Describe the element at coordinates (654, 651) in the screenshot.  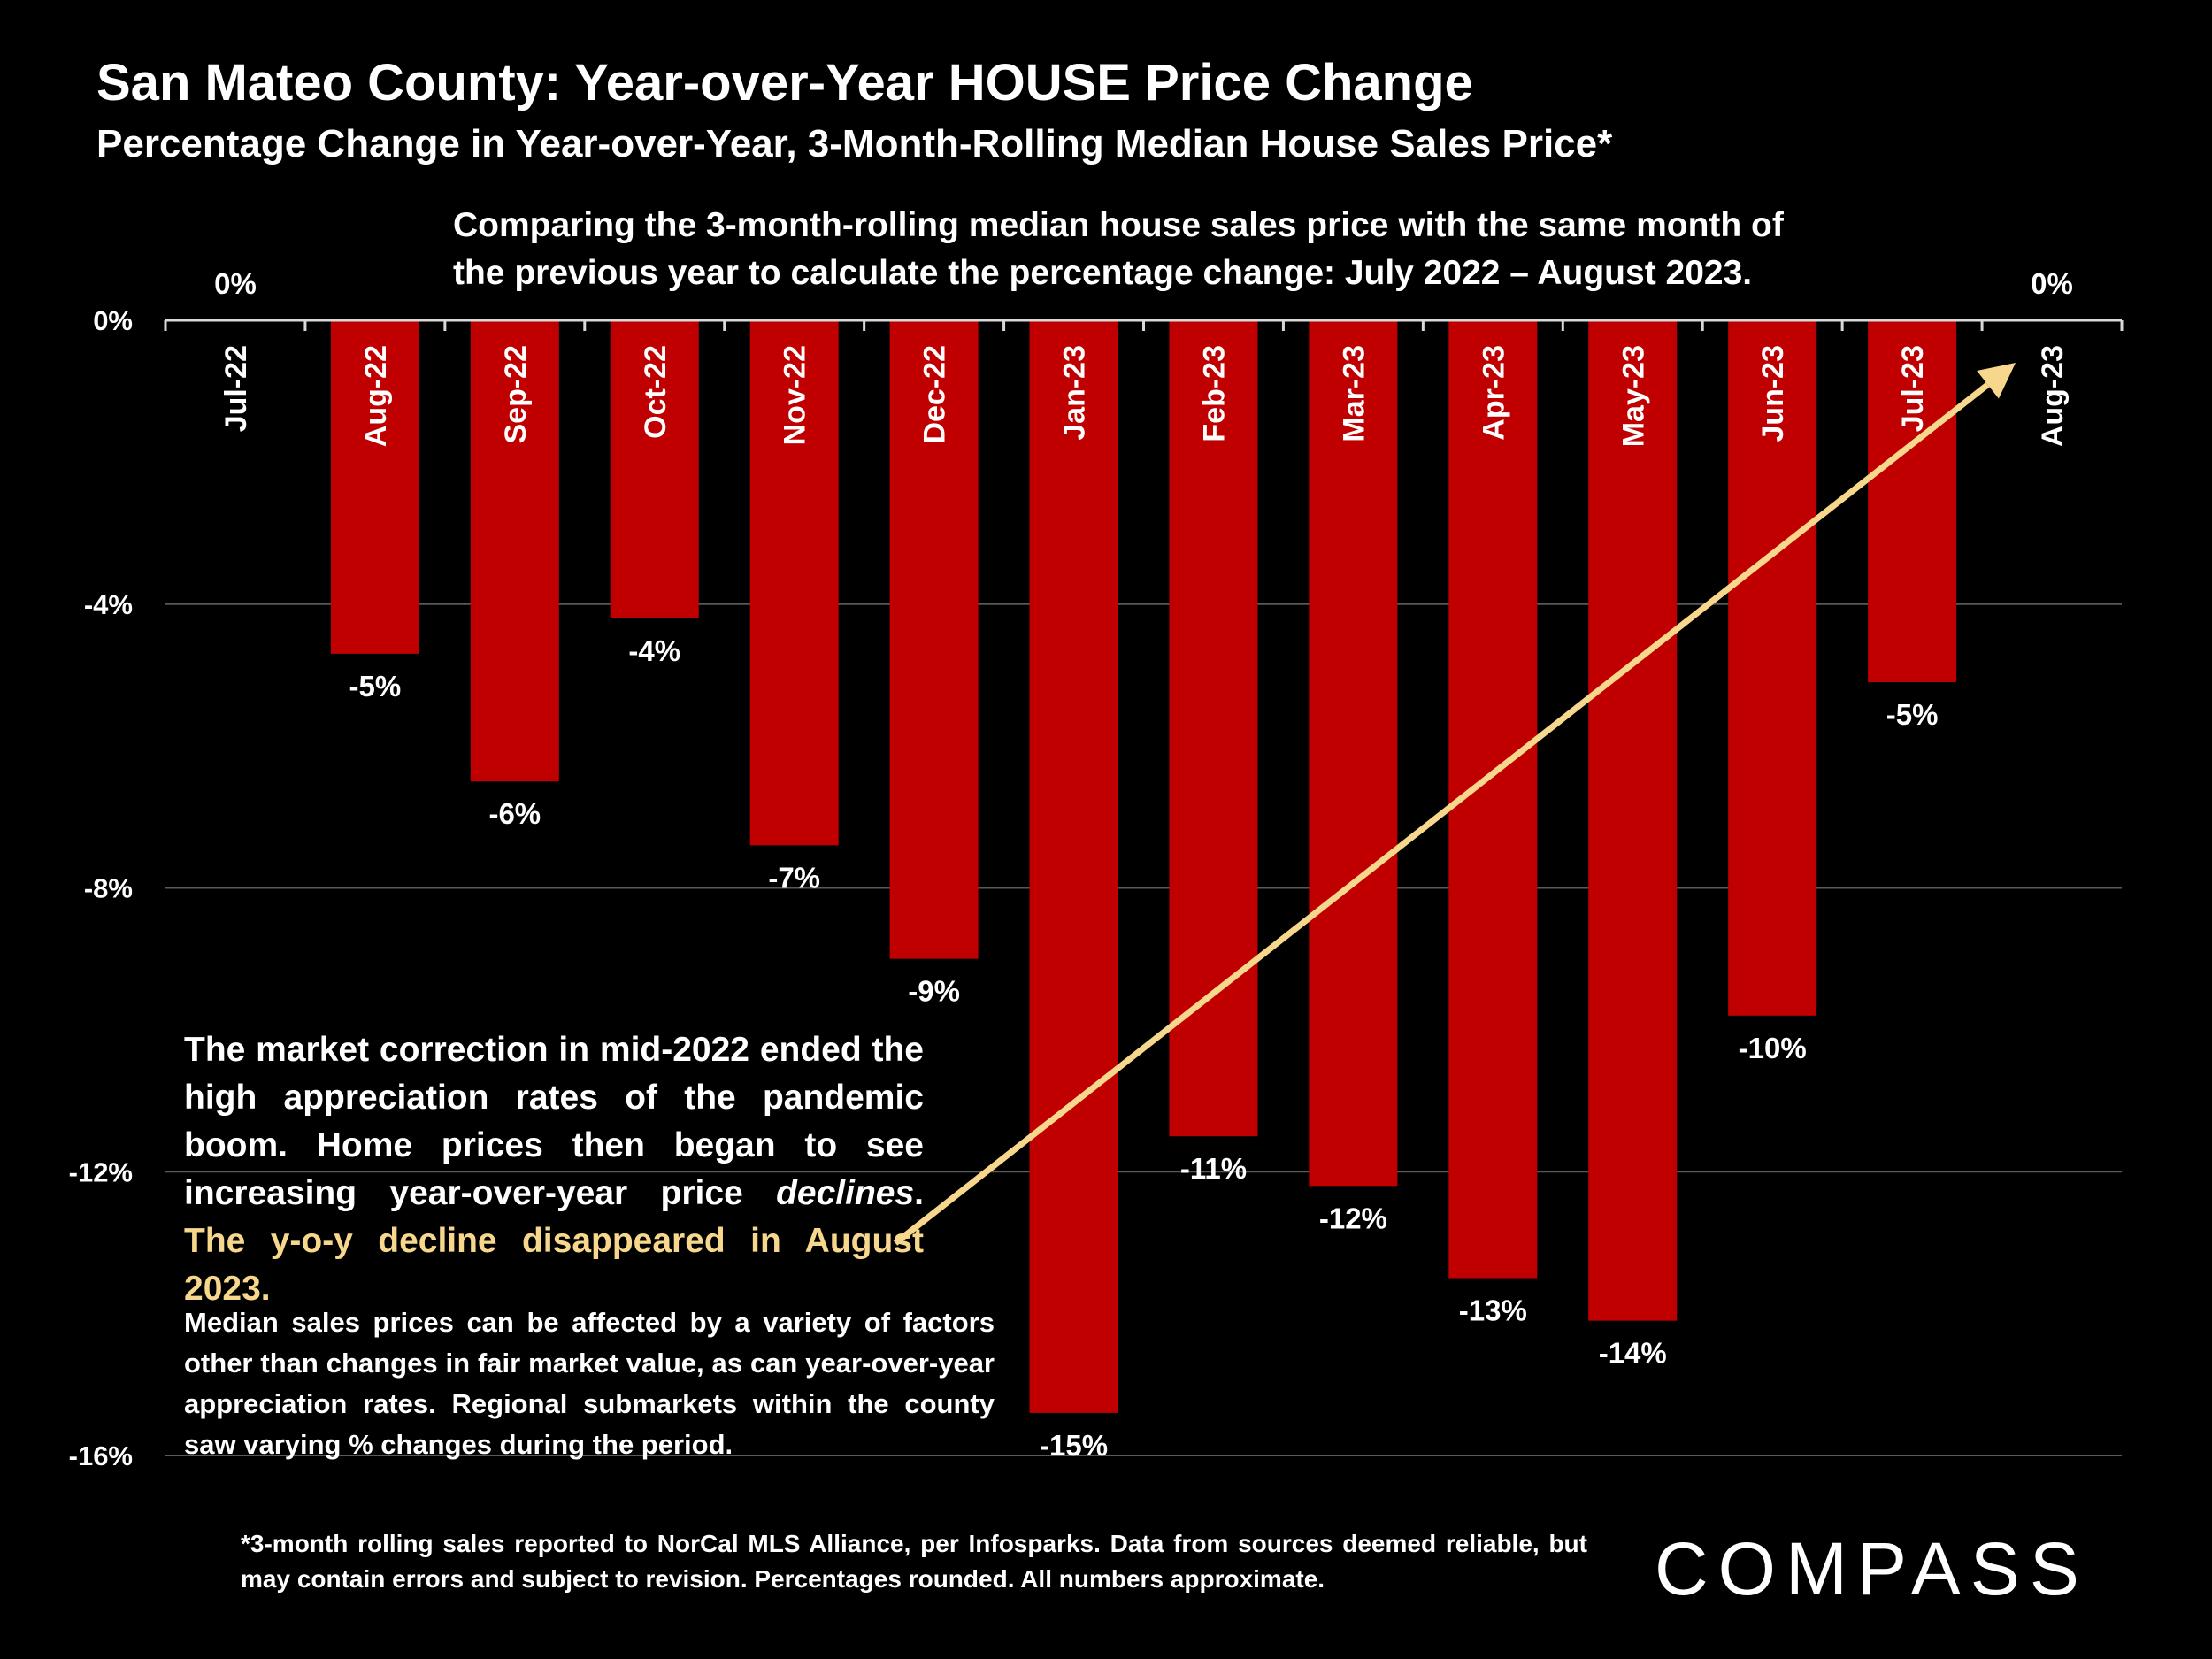
I see `data-label: -4%` at that location.